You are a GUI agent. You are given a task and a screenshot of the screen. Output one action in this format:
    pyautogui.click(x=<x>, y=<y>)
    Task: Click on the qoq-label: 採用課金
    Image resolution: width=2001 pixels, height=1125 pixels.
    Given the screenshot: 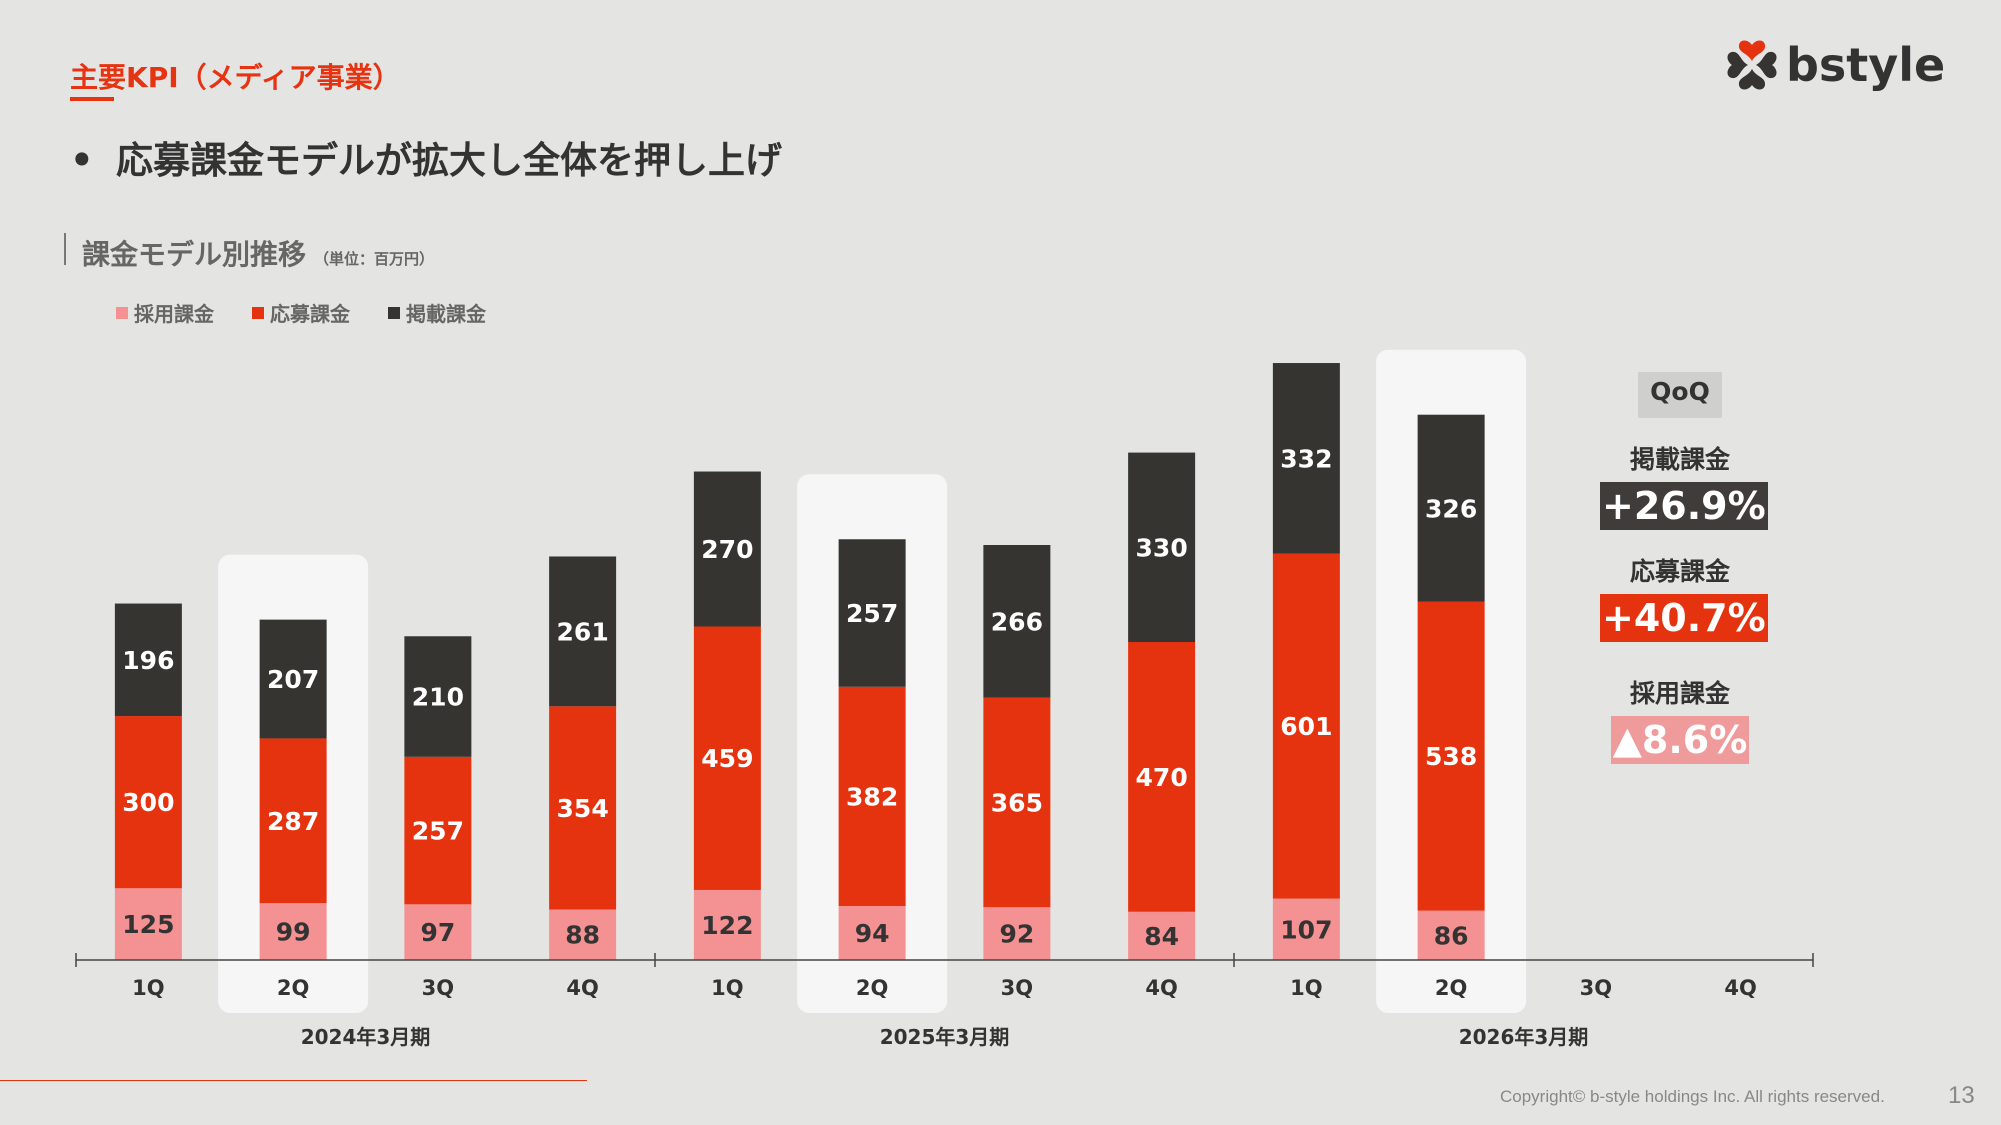 What is the action you would take?
    pyautogui.click(x=1679, y=693)
    